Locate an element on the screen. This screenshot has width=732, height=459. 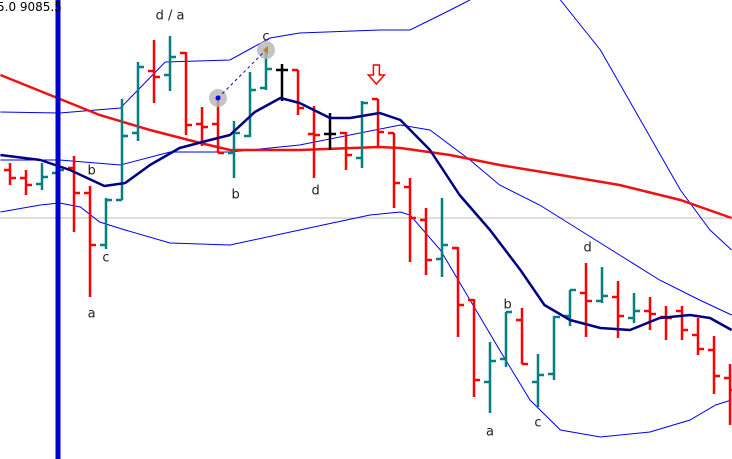
price-readout: 5.0 9085.5 is located at coordinates (31, 7).